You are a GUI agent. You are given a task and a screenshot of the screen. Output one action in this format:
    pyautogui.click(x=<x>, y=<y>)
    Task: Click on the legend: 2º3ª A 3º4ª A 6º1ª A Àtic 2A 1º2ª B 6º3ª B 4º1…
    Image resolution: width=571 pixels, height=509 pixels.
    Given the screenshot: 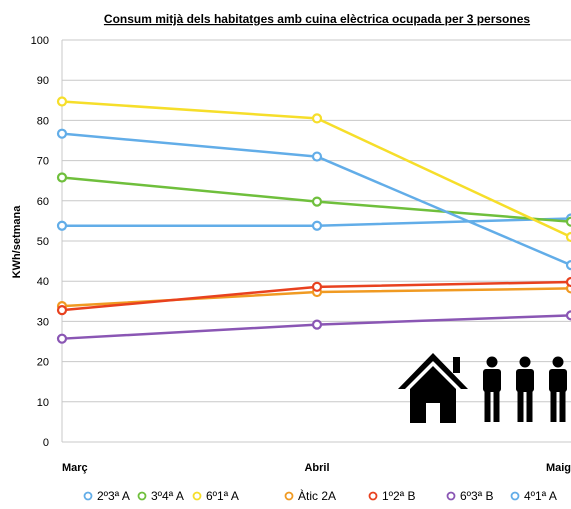 What is the action you would take?
    pyautogui.click(x=320, y=495)
    